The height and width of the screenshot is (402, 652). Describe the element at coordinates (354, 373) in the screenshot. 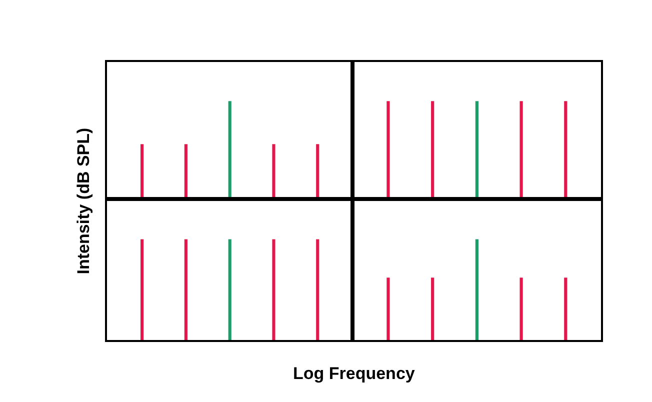

I see `x-axis-title: Log Frequency` at that location.